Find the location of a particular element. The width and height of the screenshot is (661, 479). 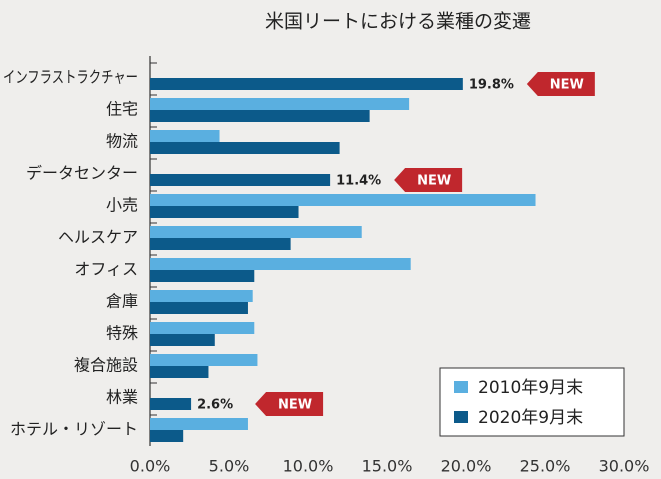

legend-label: 2010年9月末 is located at coordinates (530, 388).